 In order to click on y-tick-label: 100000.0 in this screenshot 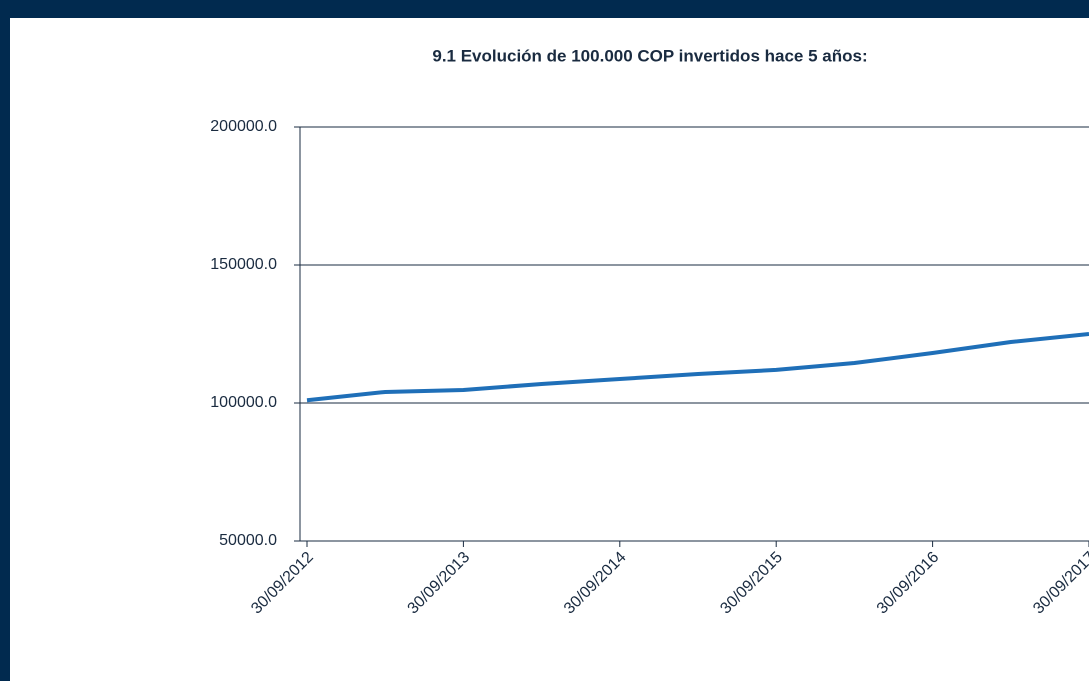, I will do `click(243, 402)`.